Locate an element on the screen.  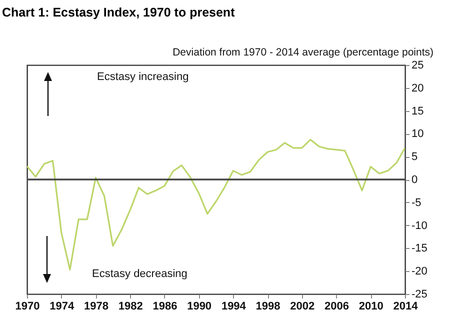
x-tick-label: 1982 is located at coordinates (130, 306).